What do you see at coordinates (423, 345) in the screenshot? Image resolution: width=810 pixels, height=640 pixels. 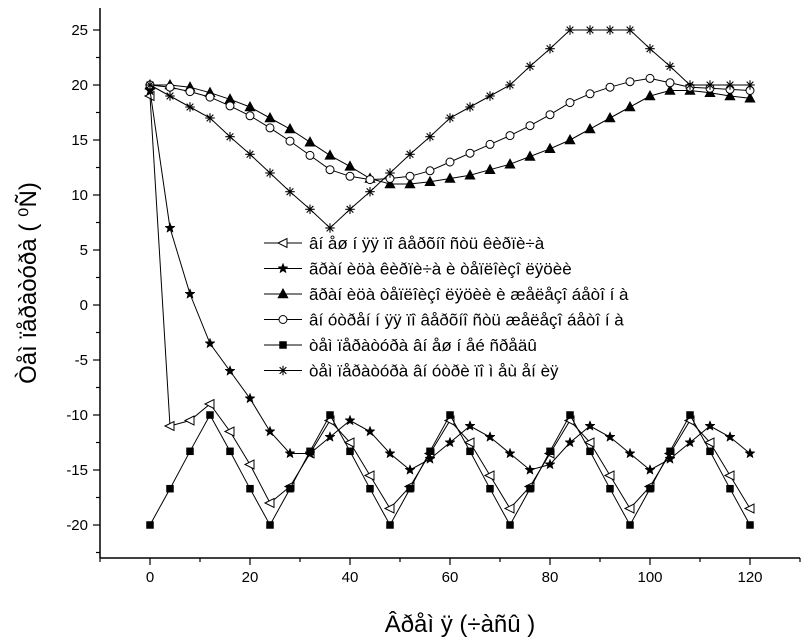 I see `legend-label: òåì ïåðàòóðà âí åø í åé ñðåäû` at bounding box center [423, 345].